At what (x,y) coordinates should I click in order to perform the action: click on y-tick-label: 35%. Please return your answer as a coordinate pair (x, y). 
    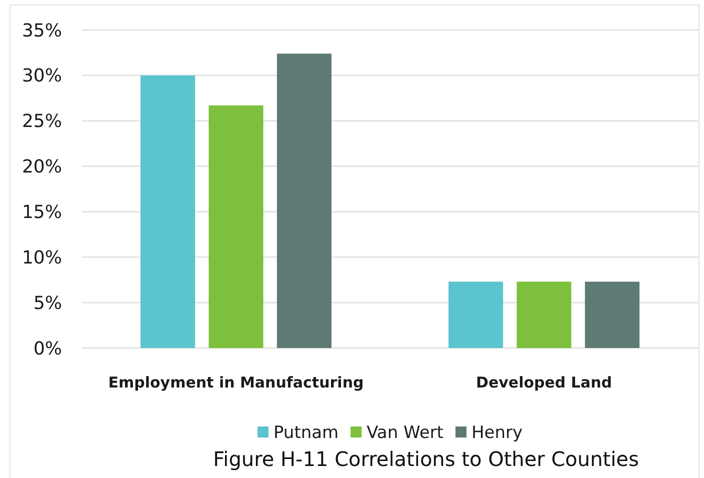
    Looking at the image, I should click on (42, 31).